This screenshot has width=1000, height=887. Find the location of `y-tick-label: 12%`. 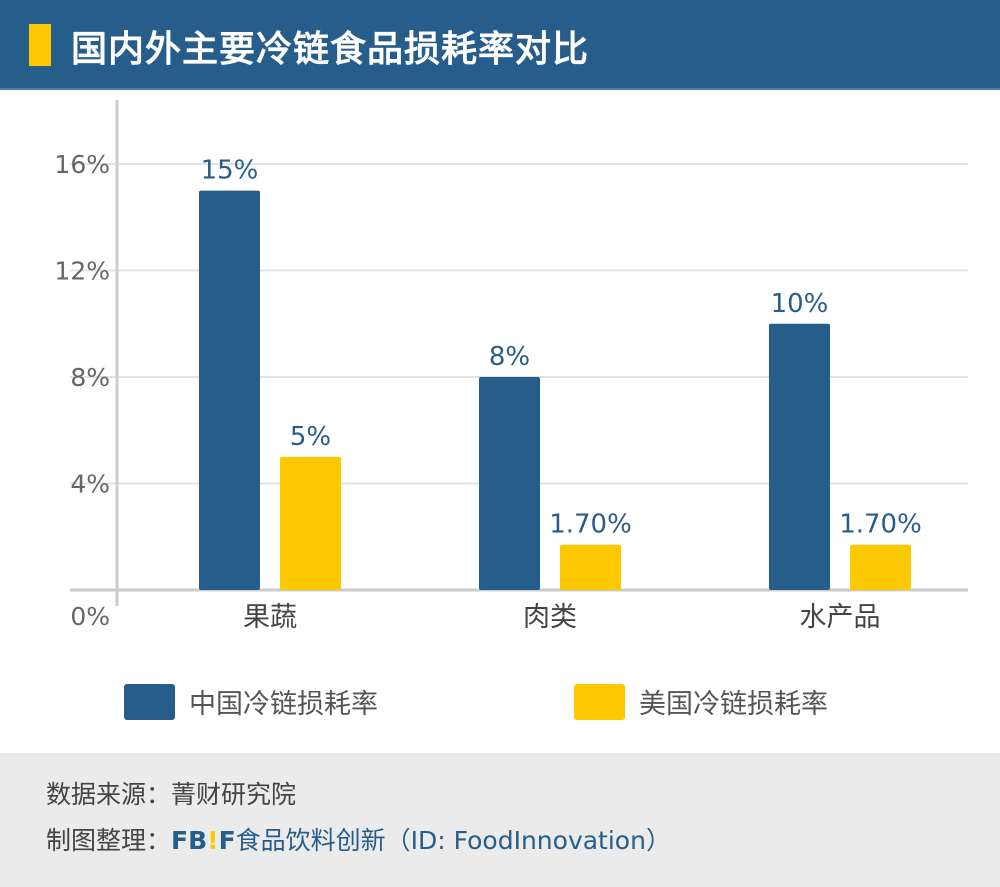

y-tick-label: 12% is located at coordinates (82, 271).